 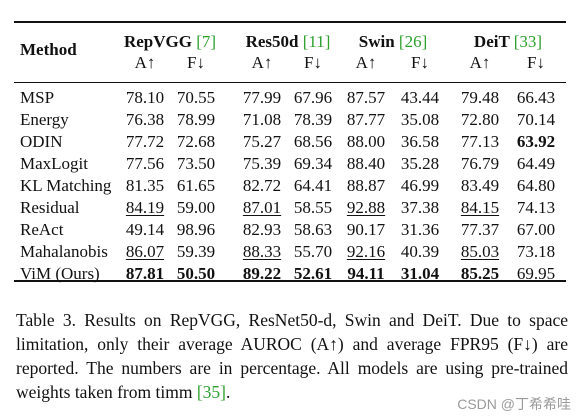 I want to click on table-cell: 88.40, so click(x=366, y=163).